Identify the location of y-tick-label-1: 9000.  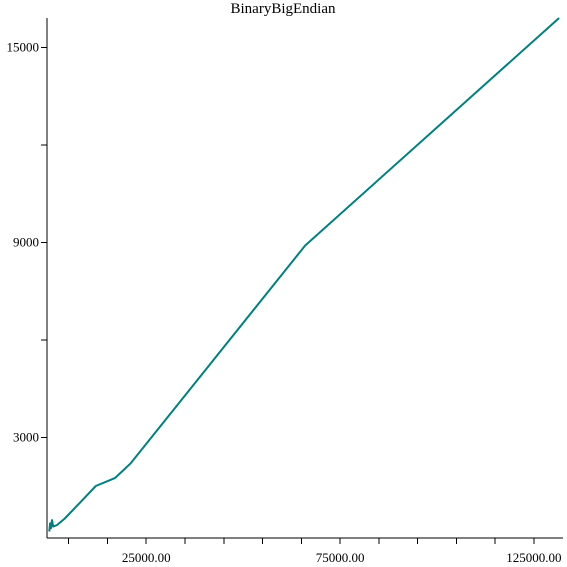
(26, 241).